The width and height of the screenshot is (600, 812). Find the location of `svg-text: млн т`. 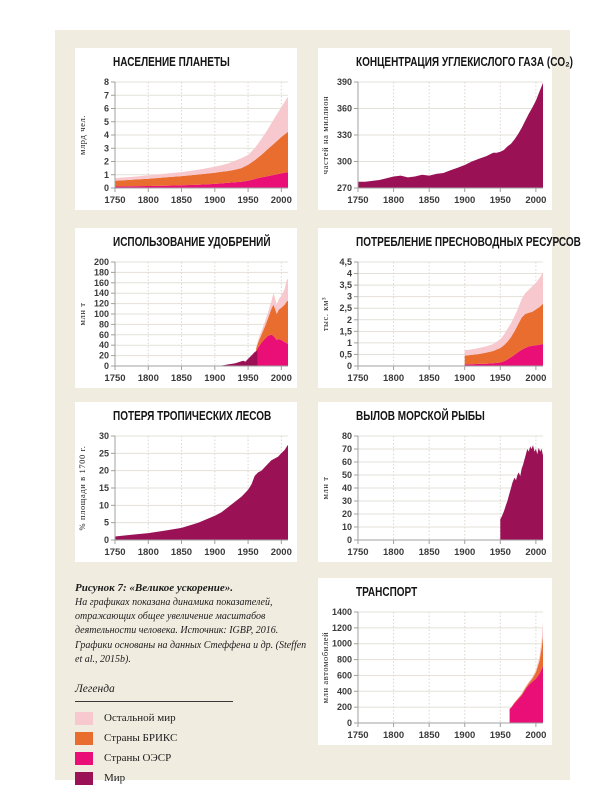

svg-text: млн т is located at coordinates (82, 313).